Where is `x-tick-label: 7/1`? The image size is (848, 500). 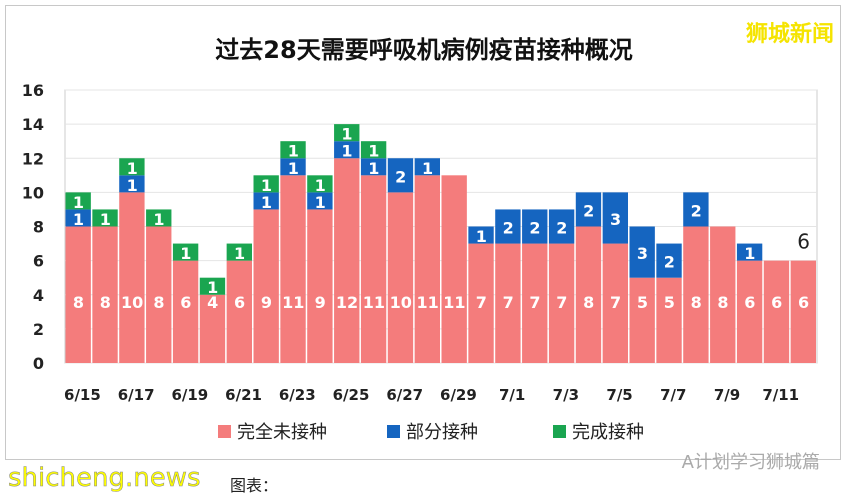 x-tick-label: 7/1 is located at coordinates (512, 395).